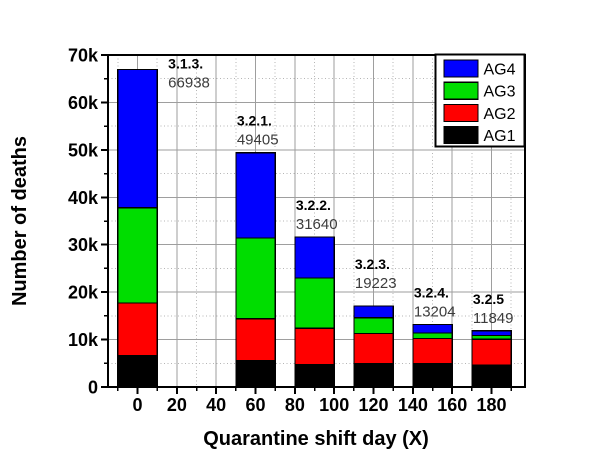 The width and height of the screenshot is (609, 467). I want to click on bar-segment-AG1-x90, so click(314, 376).